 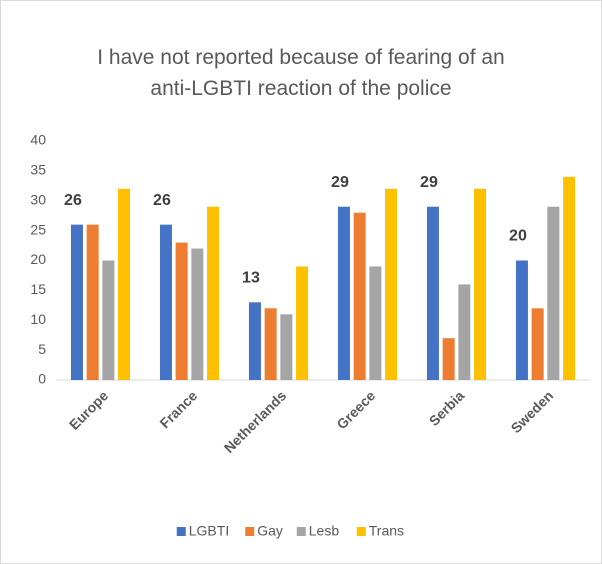 I want to click on y-tick-label: 35, so click(x=38, y=170).